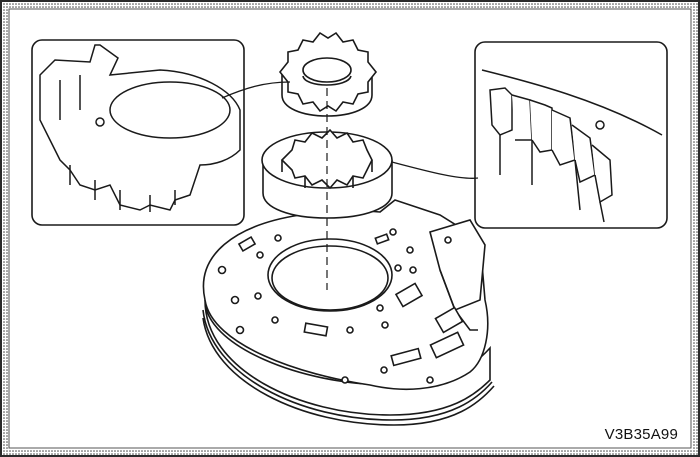 Image resolution: width=700 pixels, height=457 pixels. Describe the element at coordinates (350, 130) in the screenshot. I see `leader-lines` at that location.